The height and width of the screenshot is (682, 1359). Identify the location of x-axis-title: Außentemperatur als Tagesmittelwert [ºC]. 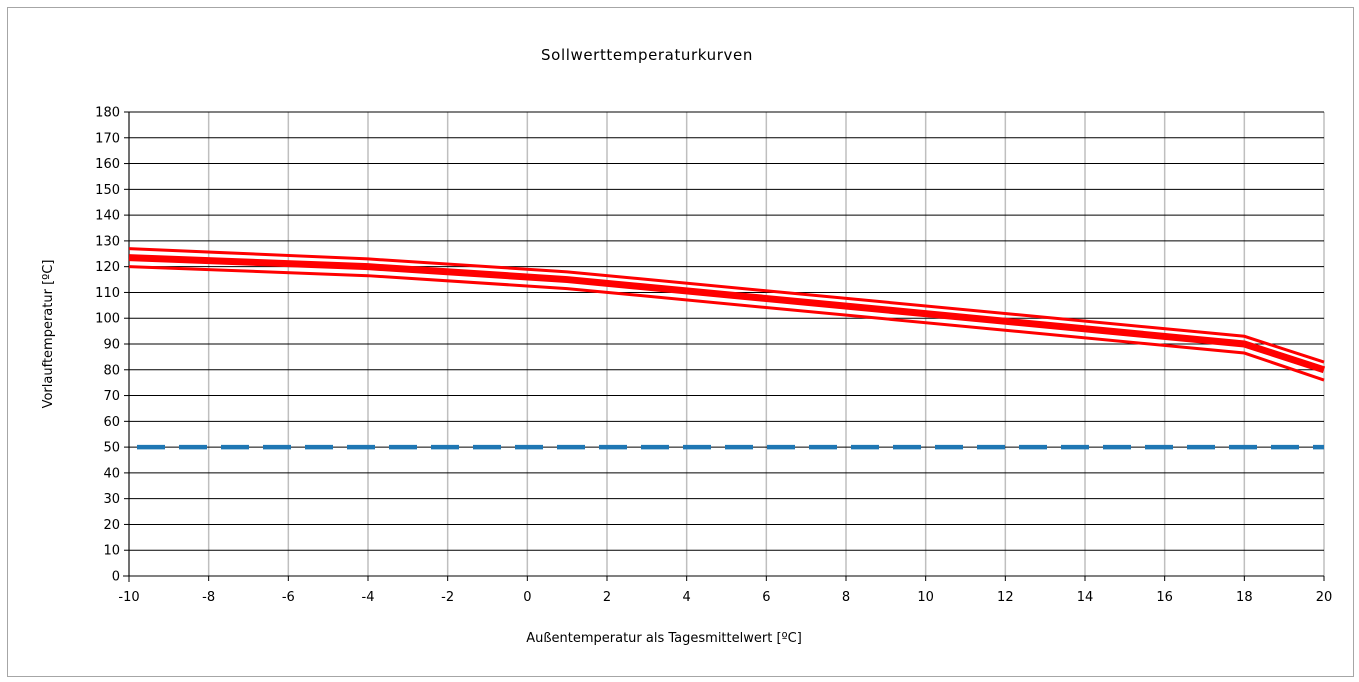
(664, 638).